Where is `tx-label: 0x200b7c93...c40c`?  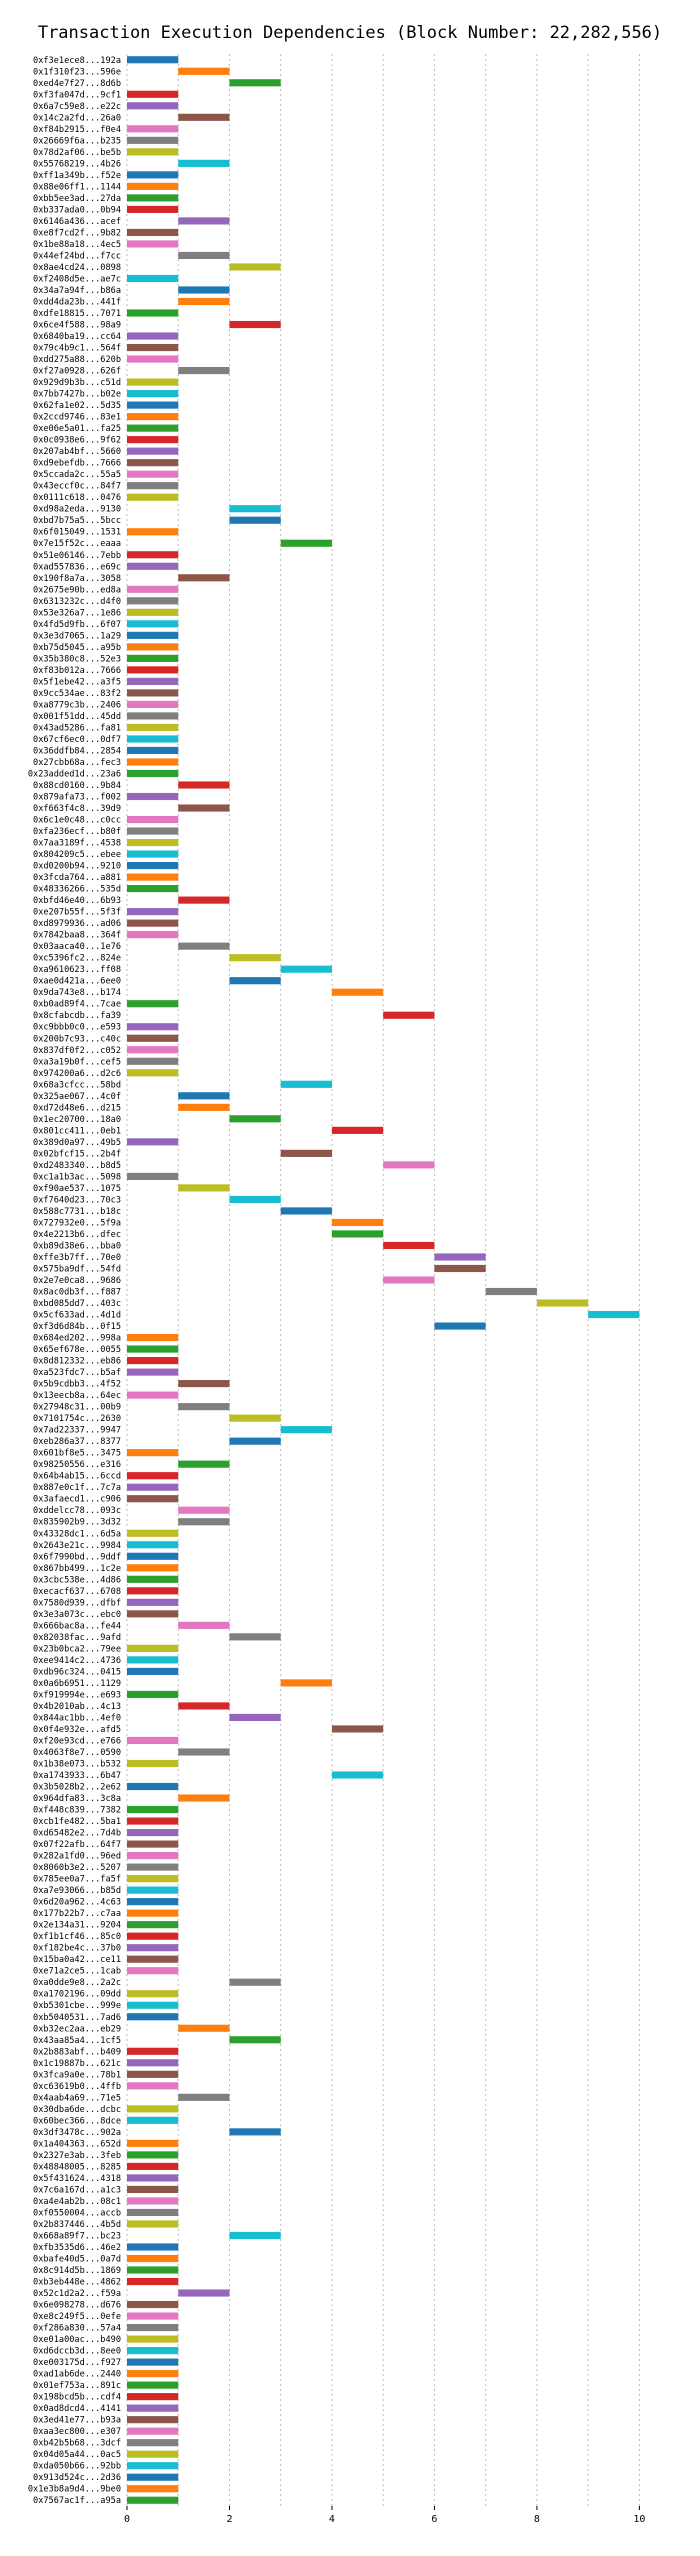 tx-label: 0x200b7c93...c40c is located at coordinates (77, 1039).